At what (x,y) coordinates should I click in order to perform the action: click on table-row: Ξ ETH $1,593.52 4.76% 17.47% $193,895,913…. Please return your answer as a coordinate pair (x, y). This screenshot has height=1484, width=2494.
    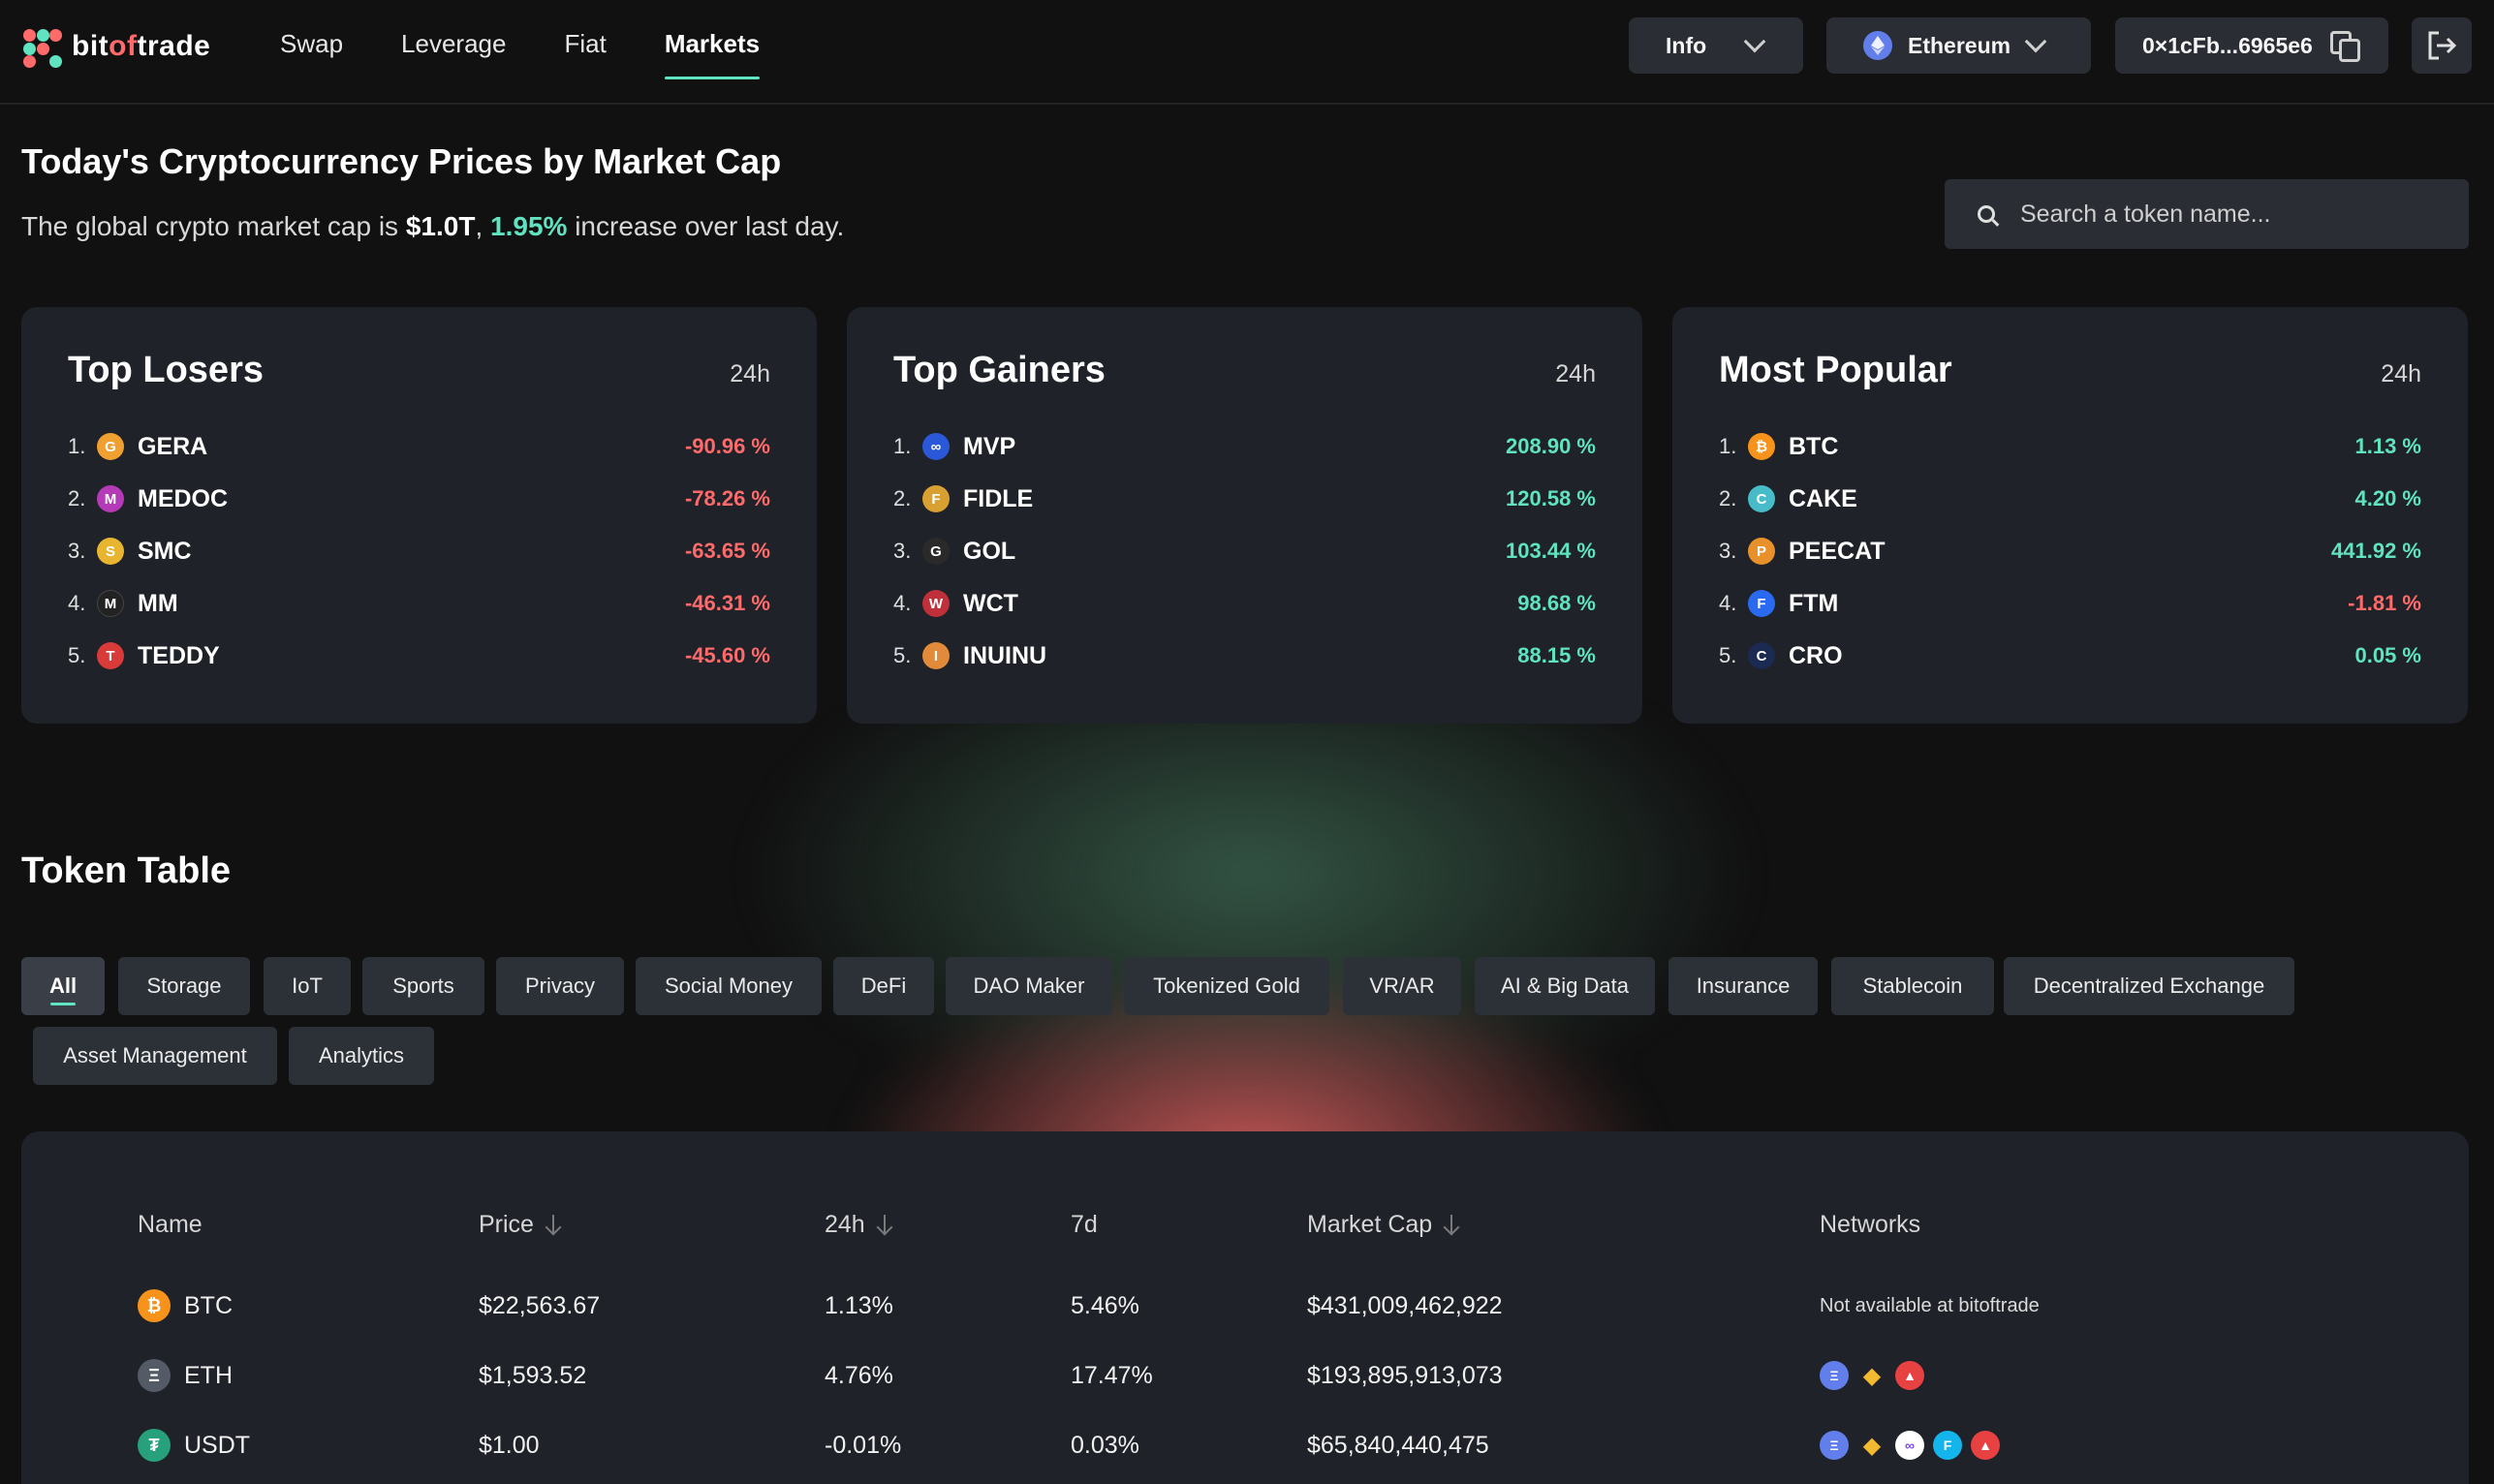
    Looking at the image, I should click on (1245, 1375).